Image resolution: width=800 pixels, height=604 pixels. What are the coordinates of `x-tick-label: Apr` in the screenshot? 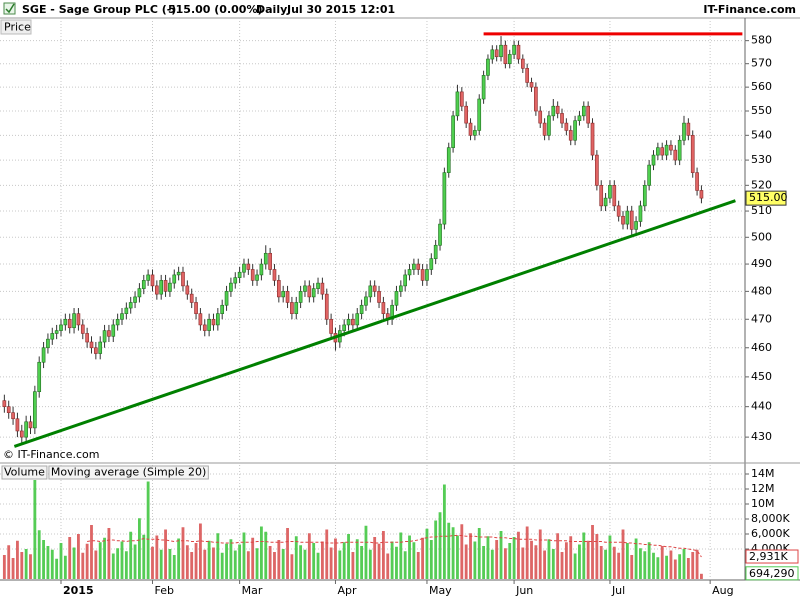 It's located at (347, 590).